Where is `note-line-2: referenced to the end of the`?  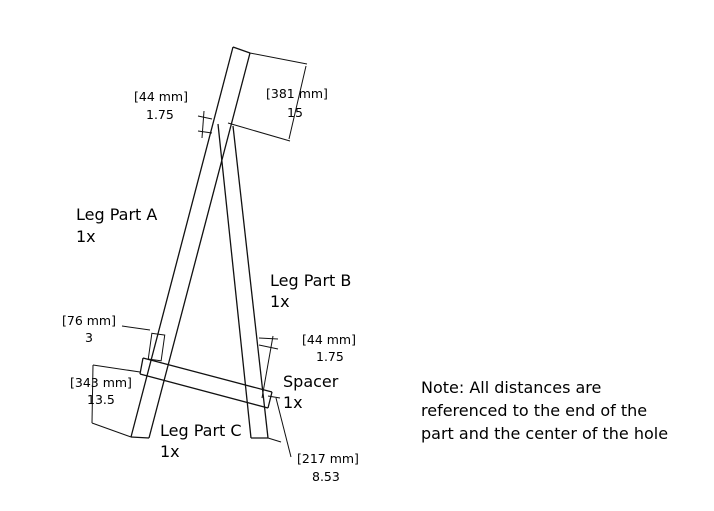
note-line-2: referenced to the end of the is located at coordinates (534, 410).